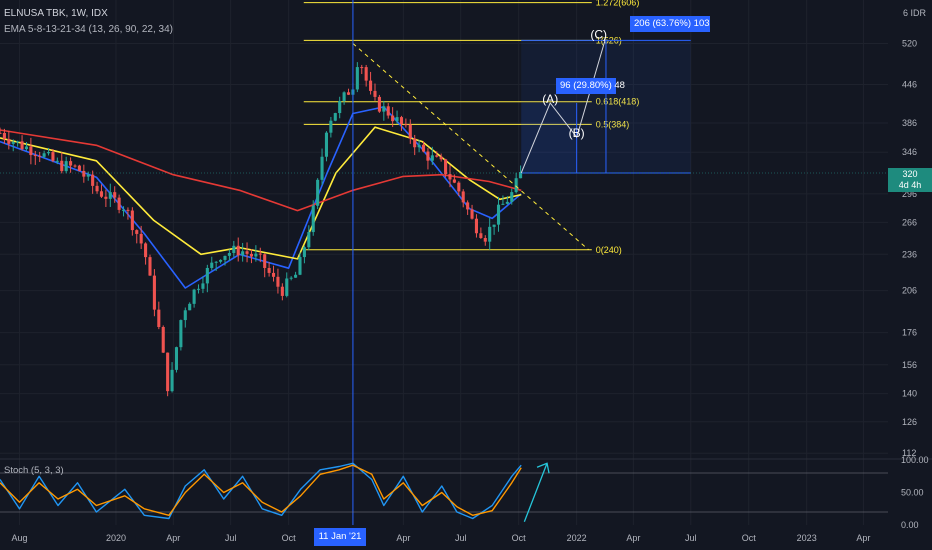  What do you see at coordinates (909, 453) in the screenshot?
I see `price-tick-label: 112` at bounding box center [909, 453].